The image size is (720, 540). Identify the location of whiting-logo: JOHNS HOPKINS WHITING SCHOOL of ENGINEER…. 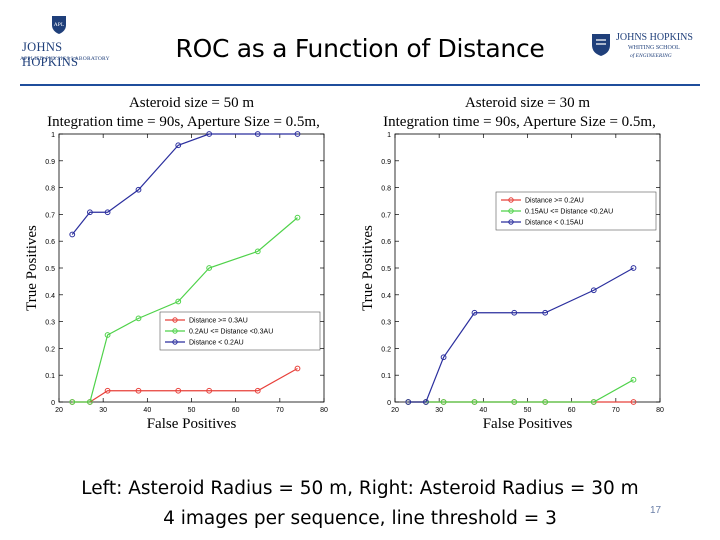
(650, 48).